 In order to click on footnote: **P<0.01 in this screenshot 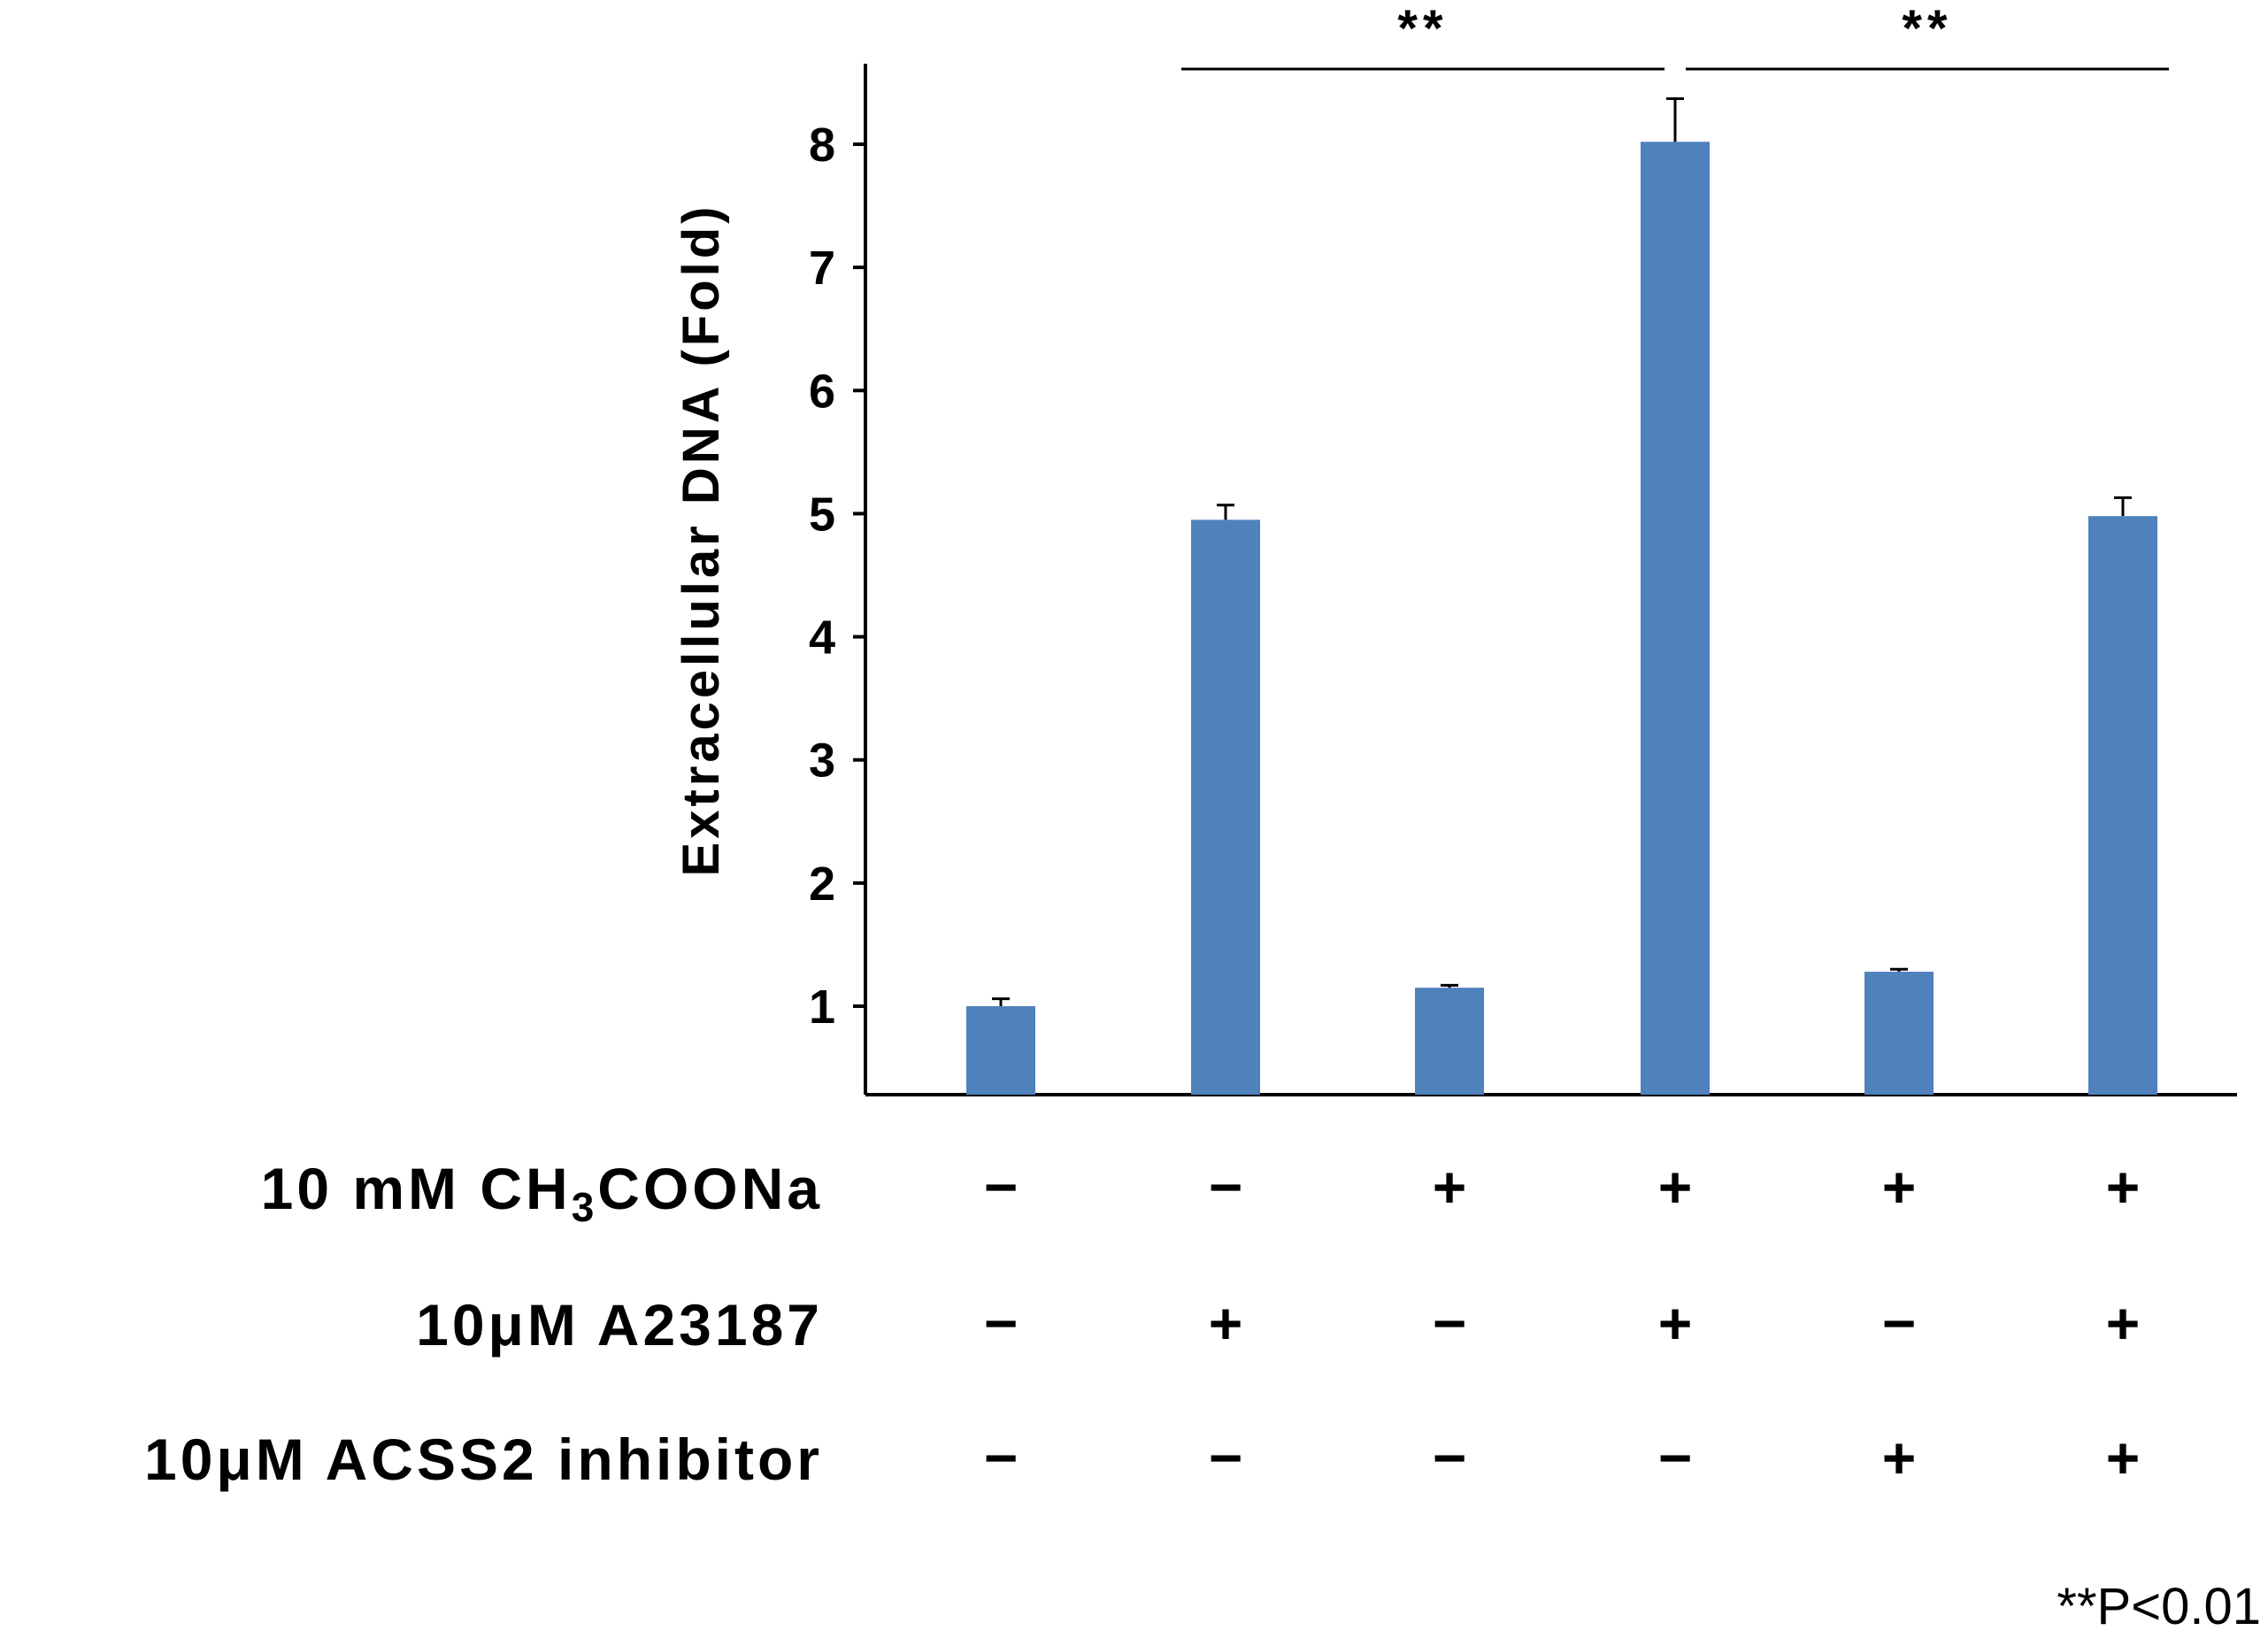, I will do `click(2159, 1606)`.